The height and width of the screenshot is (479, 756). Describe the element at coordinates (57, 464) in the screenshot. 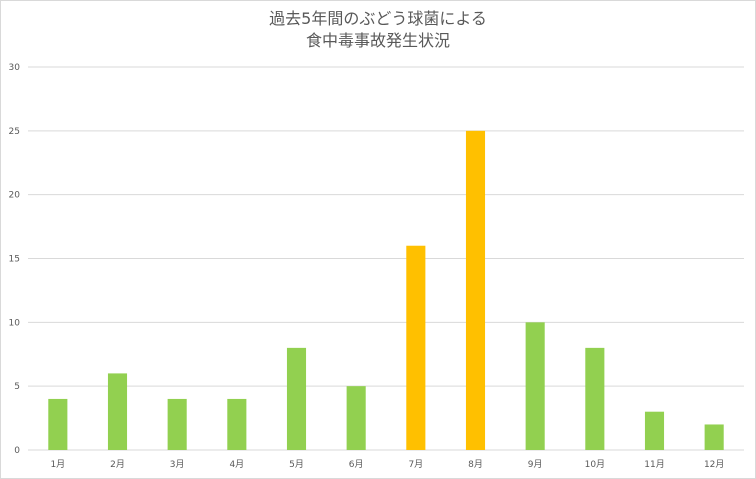

I see `x-tick-label-1: 1月` at that location.